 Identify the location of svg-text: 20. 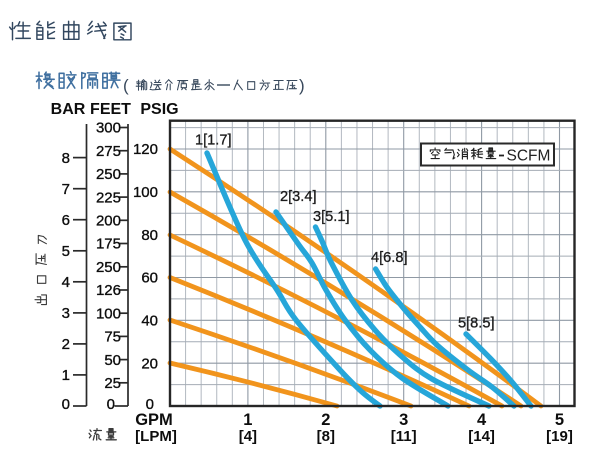
(149, 363).